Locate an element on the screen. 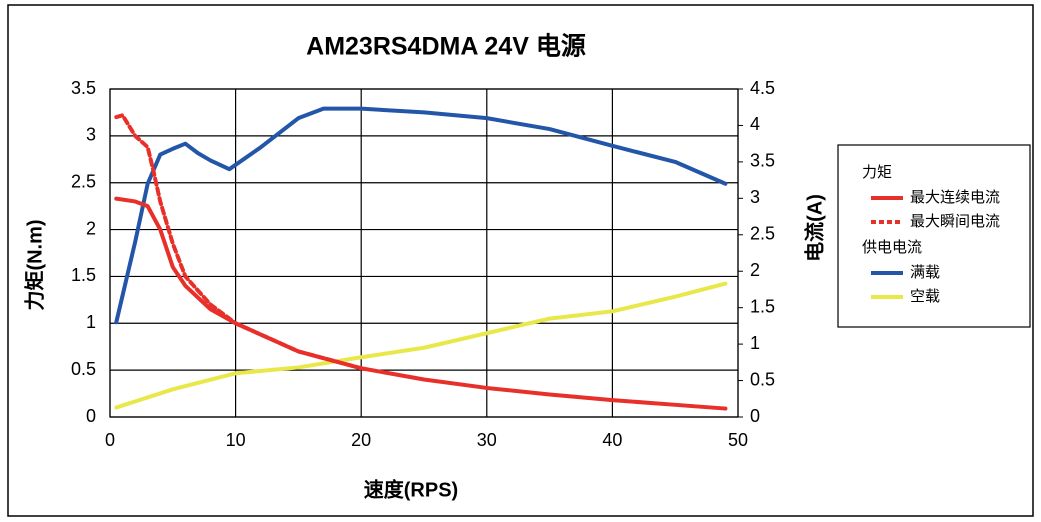 Image resolution: width=1041 pixels, height=522 pixels. legend-title: 力矩 is located at coordinates (877, 172).